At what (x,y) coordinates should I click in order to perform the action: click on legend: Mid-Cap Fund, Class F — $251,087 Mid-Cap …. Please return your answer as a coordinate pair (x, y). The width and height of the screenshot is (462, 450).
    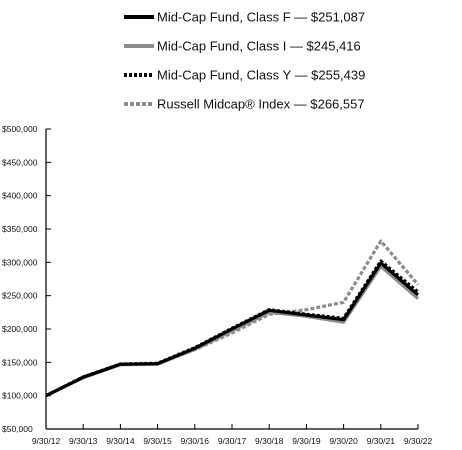
    Looking at the image, I should click on (244, 61).